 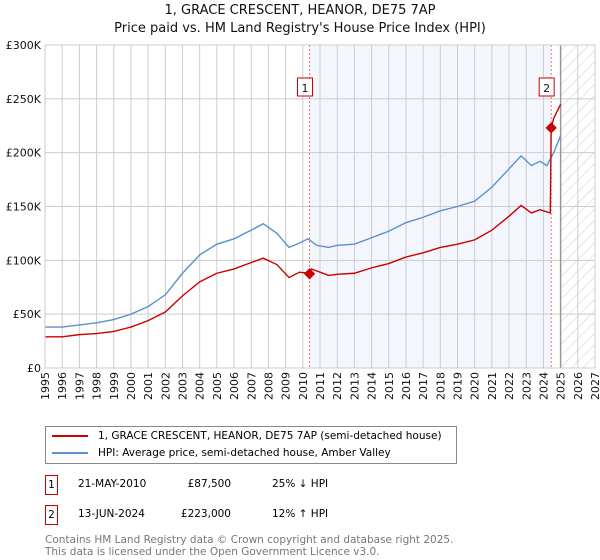 I want to click on x-tick-label: 2001, so click(x=148, y=386).